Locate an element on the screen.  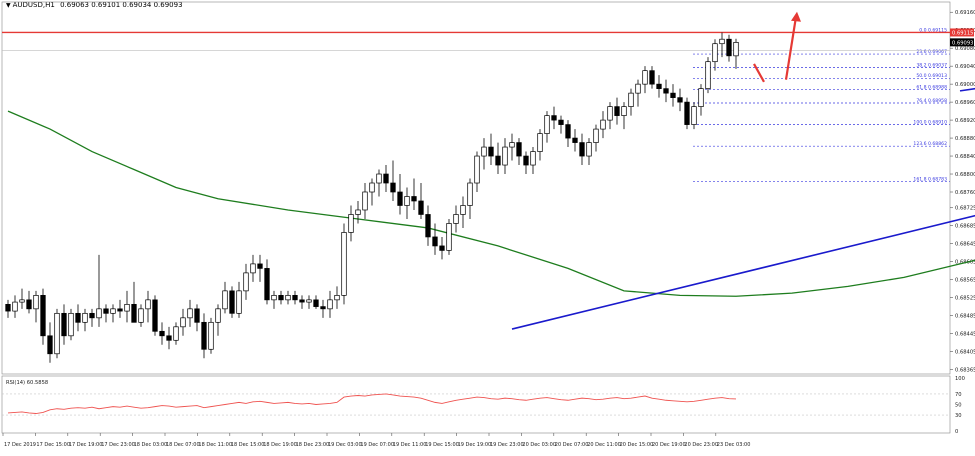
resistance-price-tag-label: 0.69115 is located at coordinates (962, 33).